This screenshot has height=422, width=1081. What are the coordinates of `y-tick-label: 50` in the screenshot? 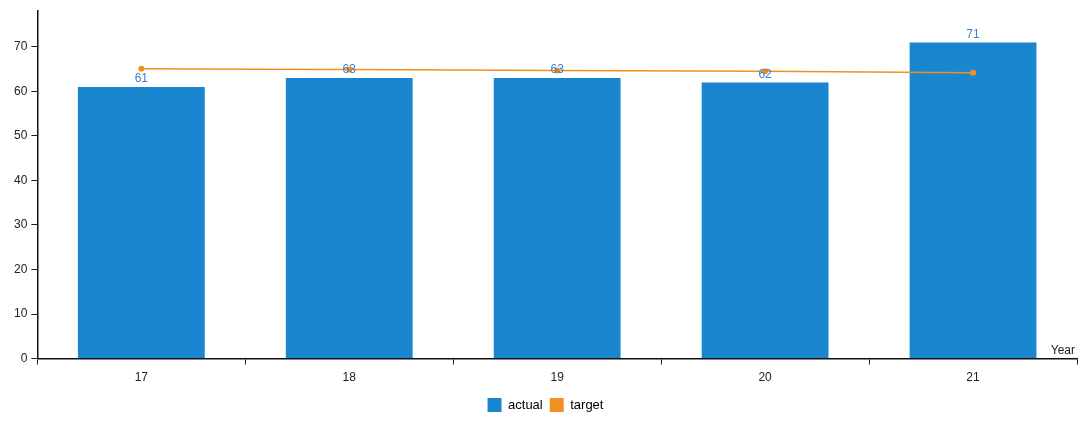 It's located at (20, 135).